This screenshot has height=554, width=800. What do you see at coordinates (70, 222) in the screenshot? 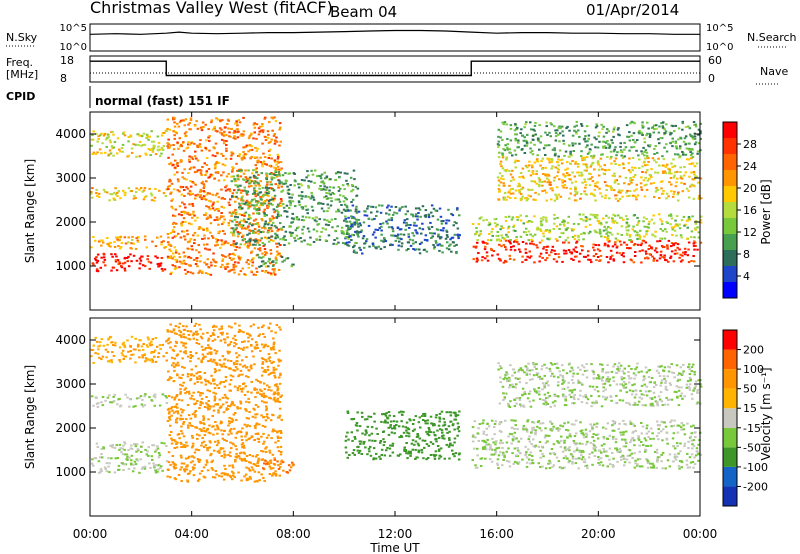
I see `y-tick-label: 2000` at bounding box center [70, 222].